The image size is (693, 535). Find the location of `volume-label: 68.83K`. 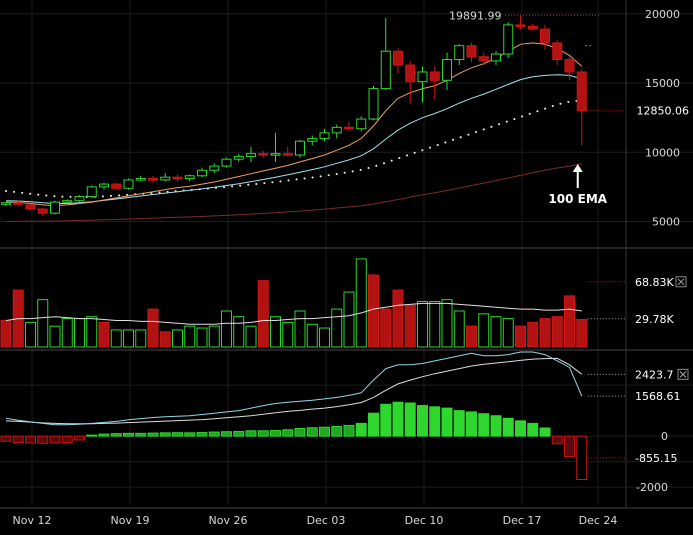

volume-label: 68.83K is located at coordinates (654, 282).